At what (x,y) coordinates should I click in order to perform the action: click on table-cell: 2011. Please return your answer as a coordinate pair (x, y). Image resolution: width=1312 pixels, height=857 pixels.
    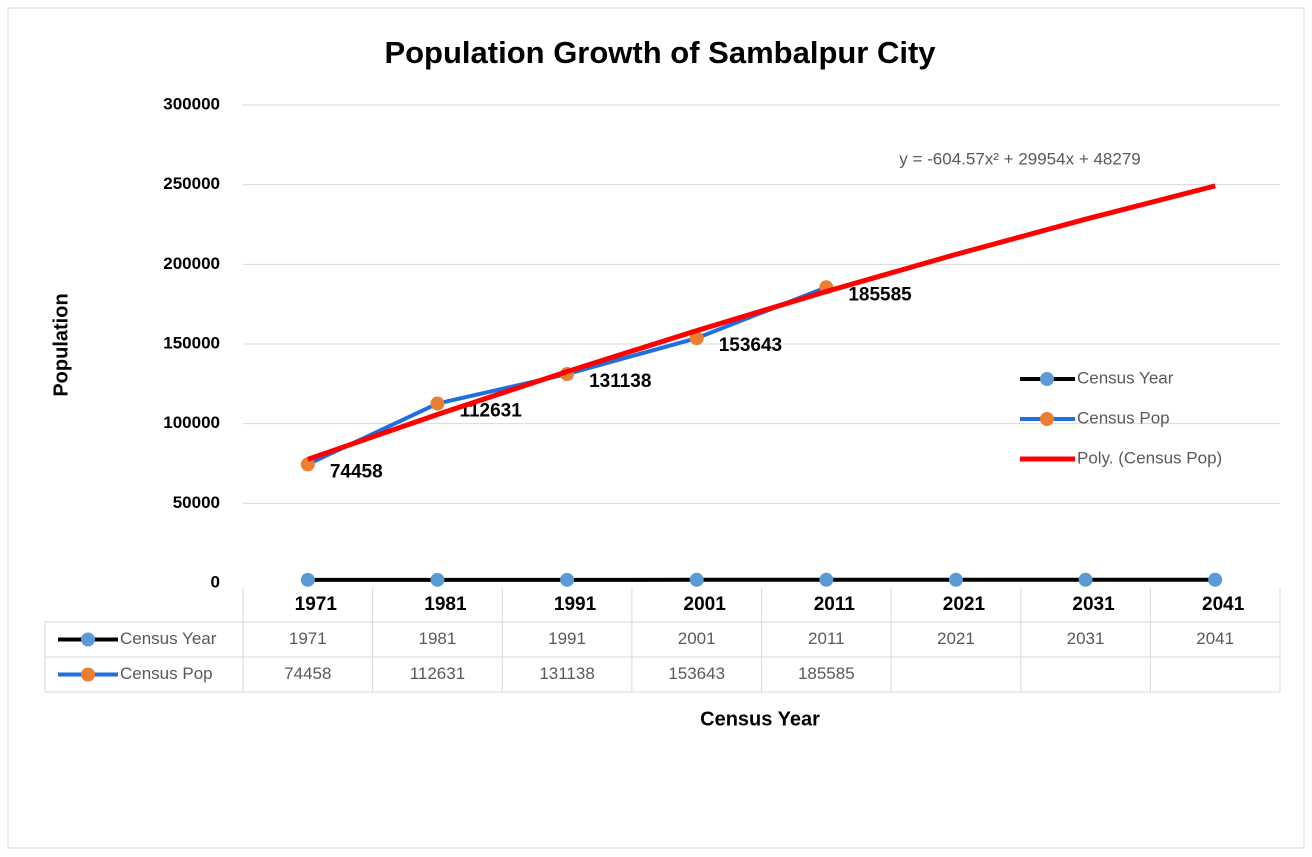
    Looking at the image, I should click on (826, 638).